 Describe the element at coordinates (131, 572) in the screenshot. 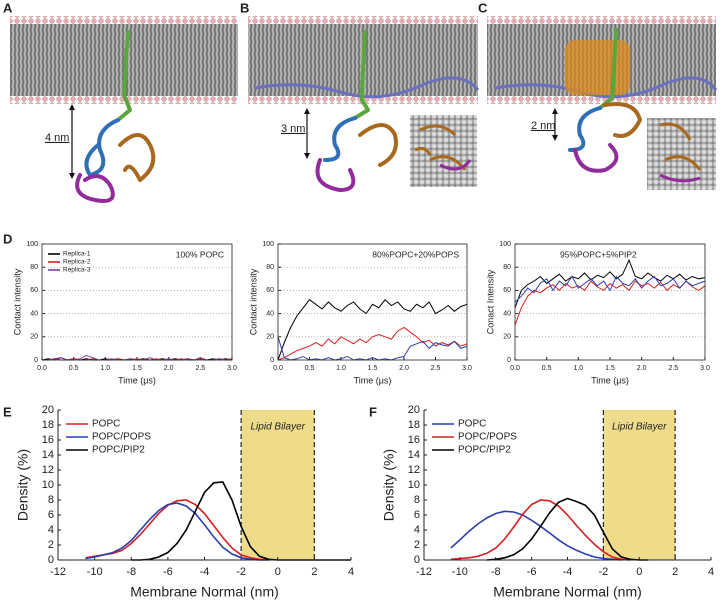

I see `x-tick-label: -8` at that location.